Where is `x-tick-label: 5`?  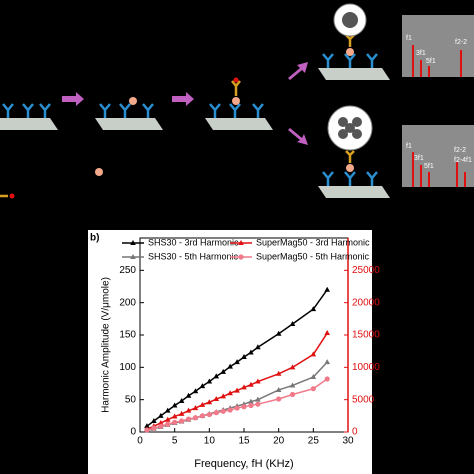 x-tick-label: 5 is located at coordinates (175, 441).